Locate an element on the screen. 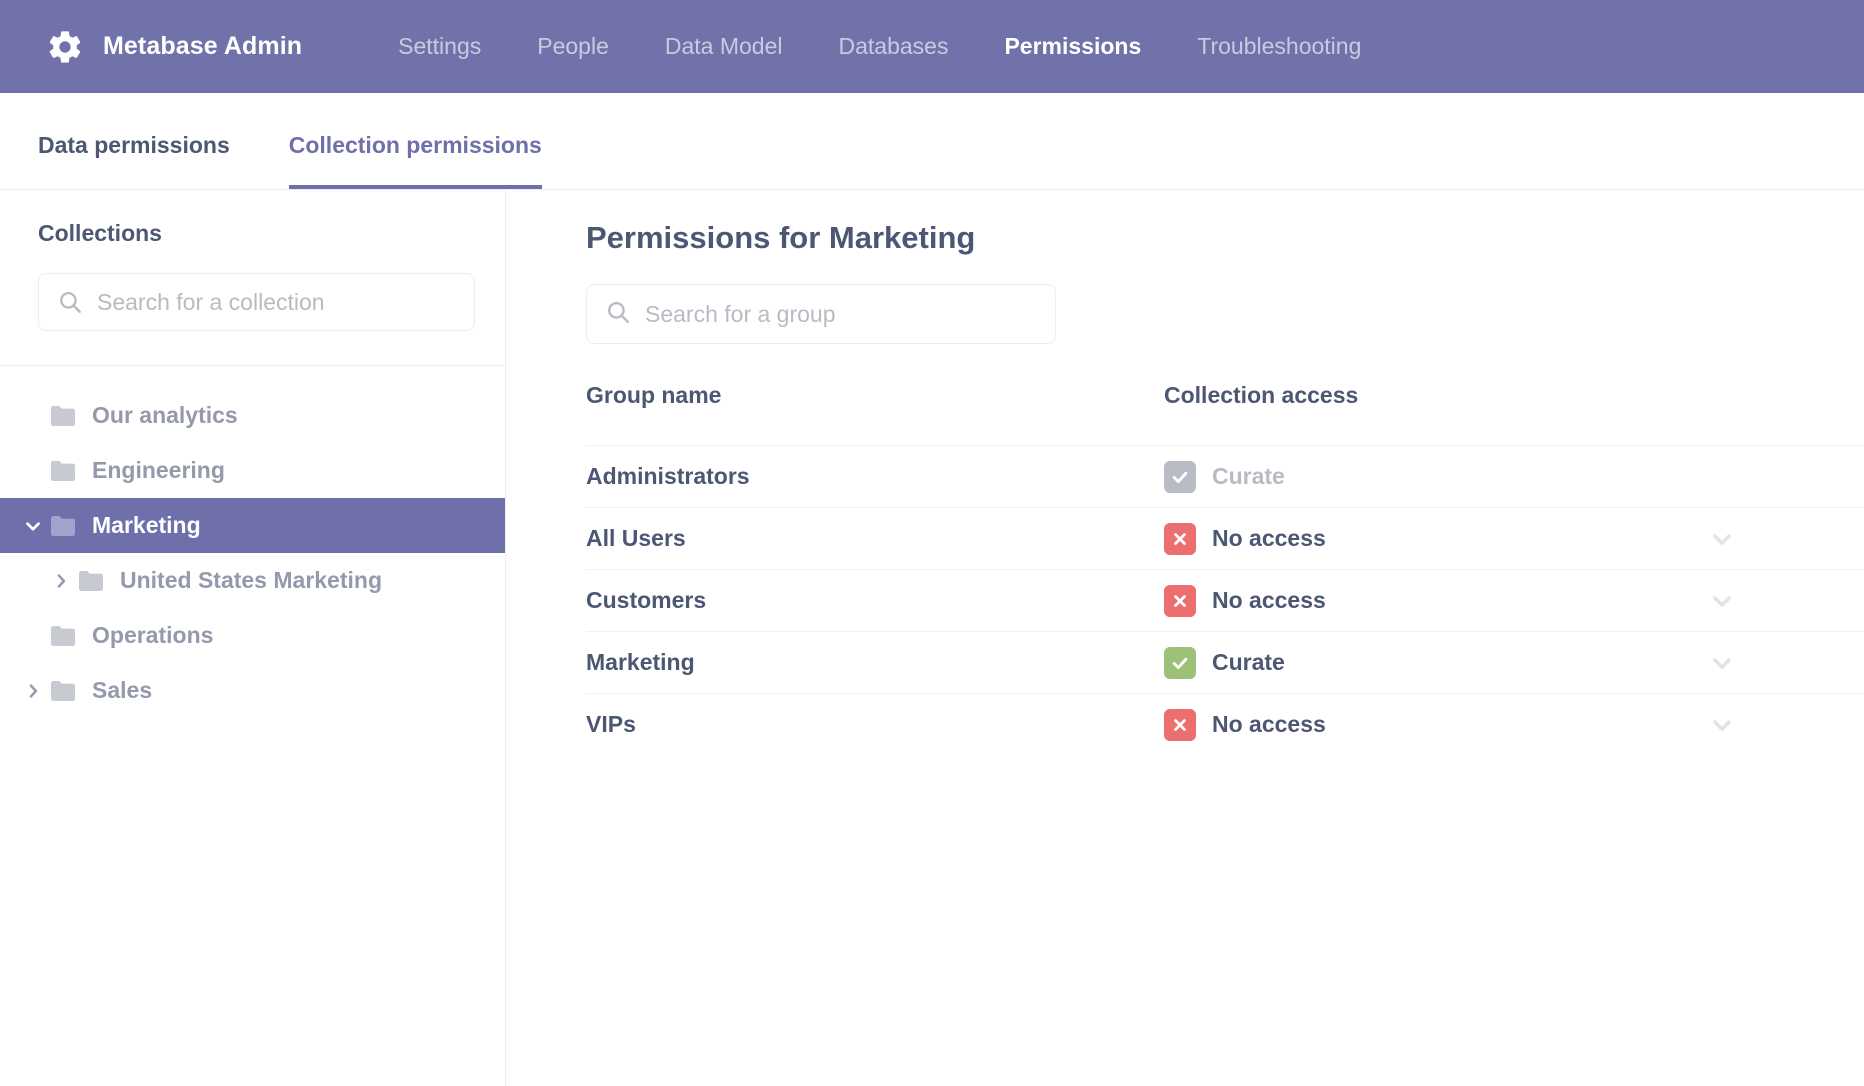 The image size is (1864, 1086). table-row: Customers No access is located at coordinates (1225, 600).